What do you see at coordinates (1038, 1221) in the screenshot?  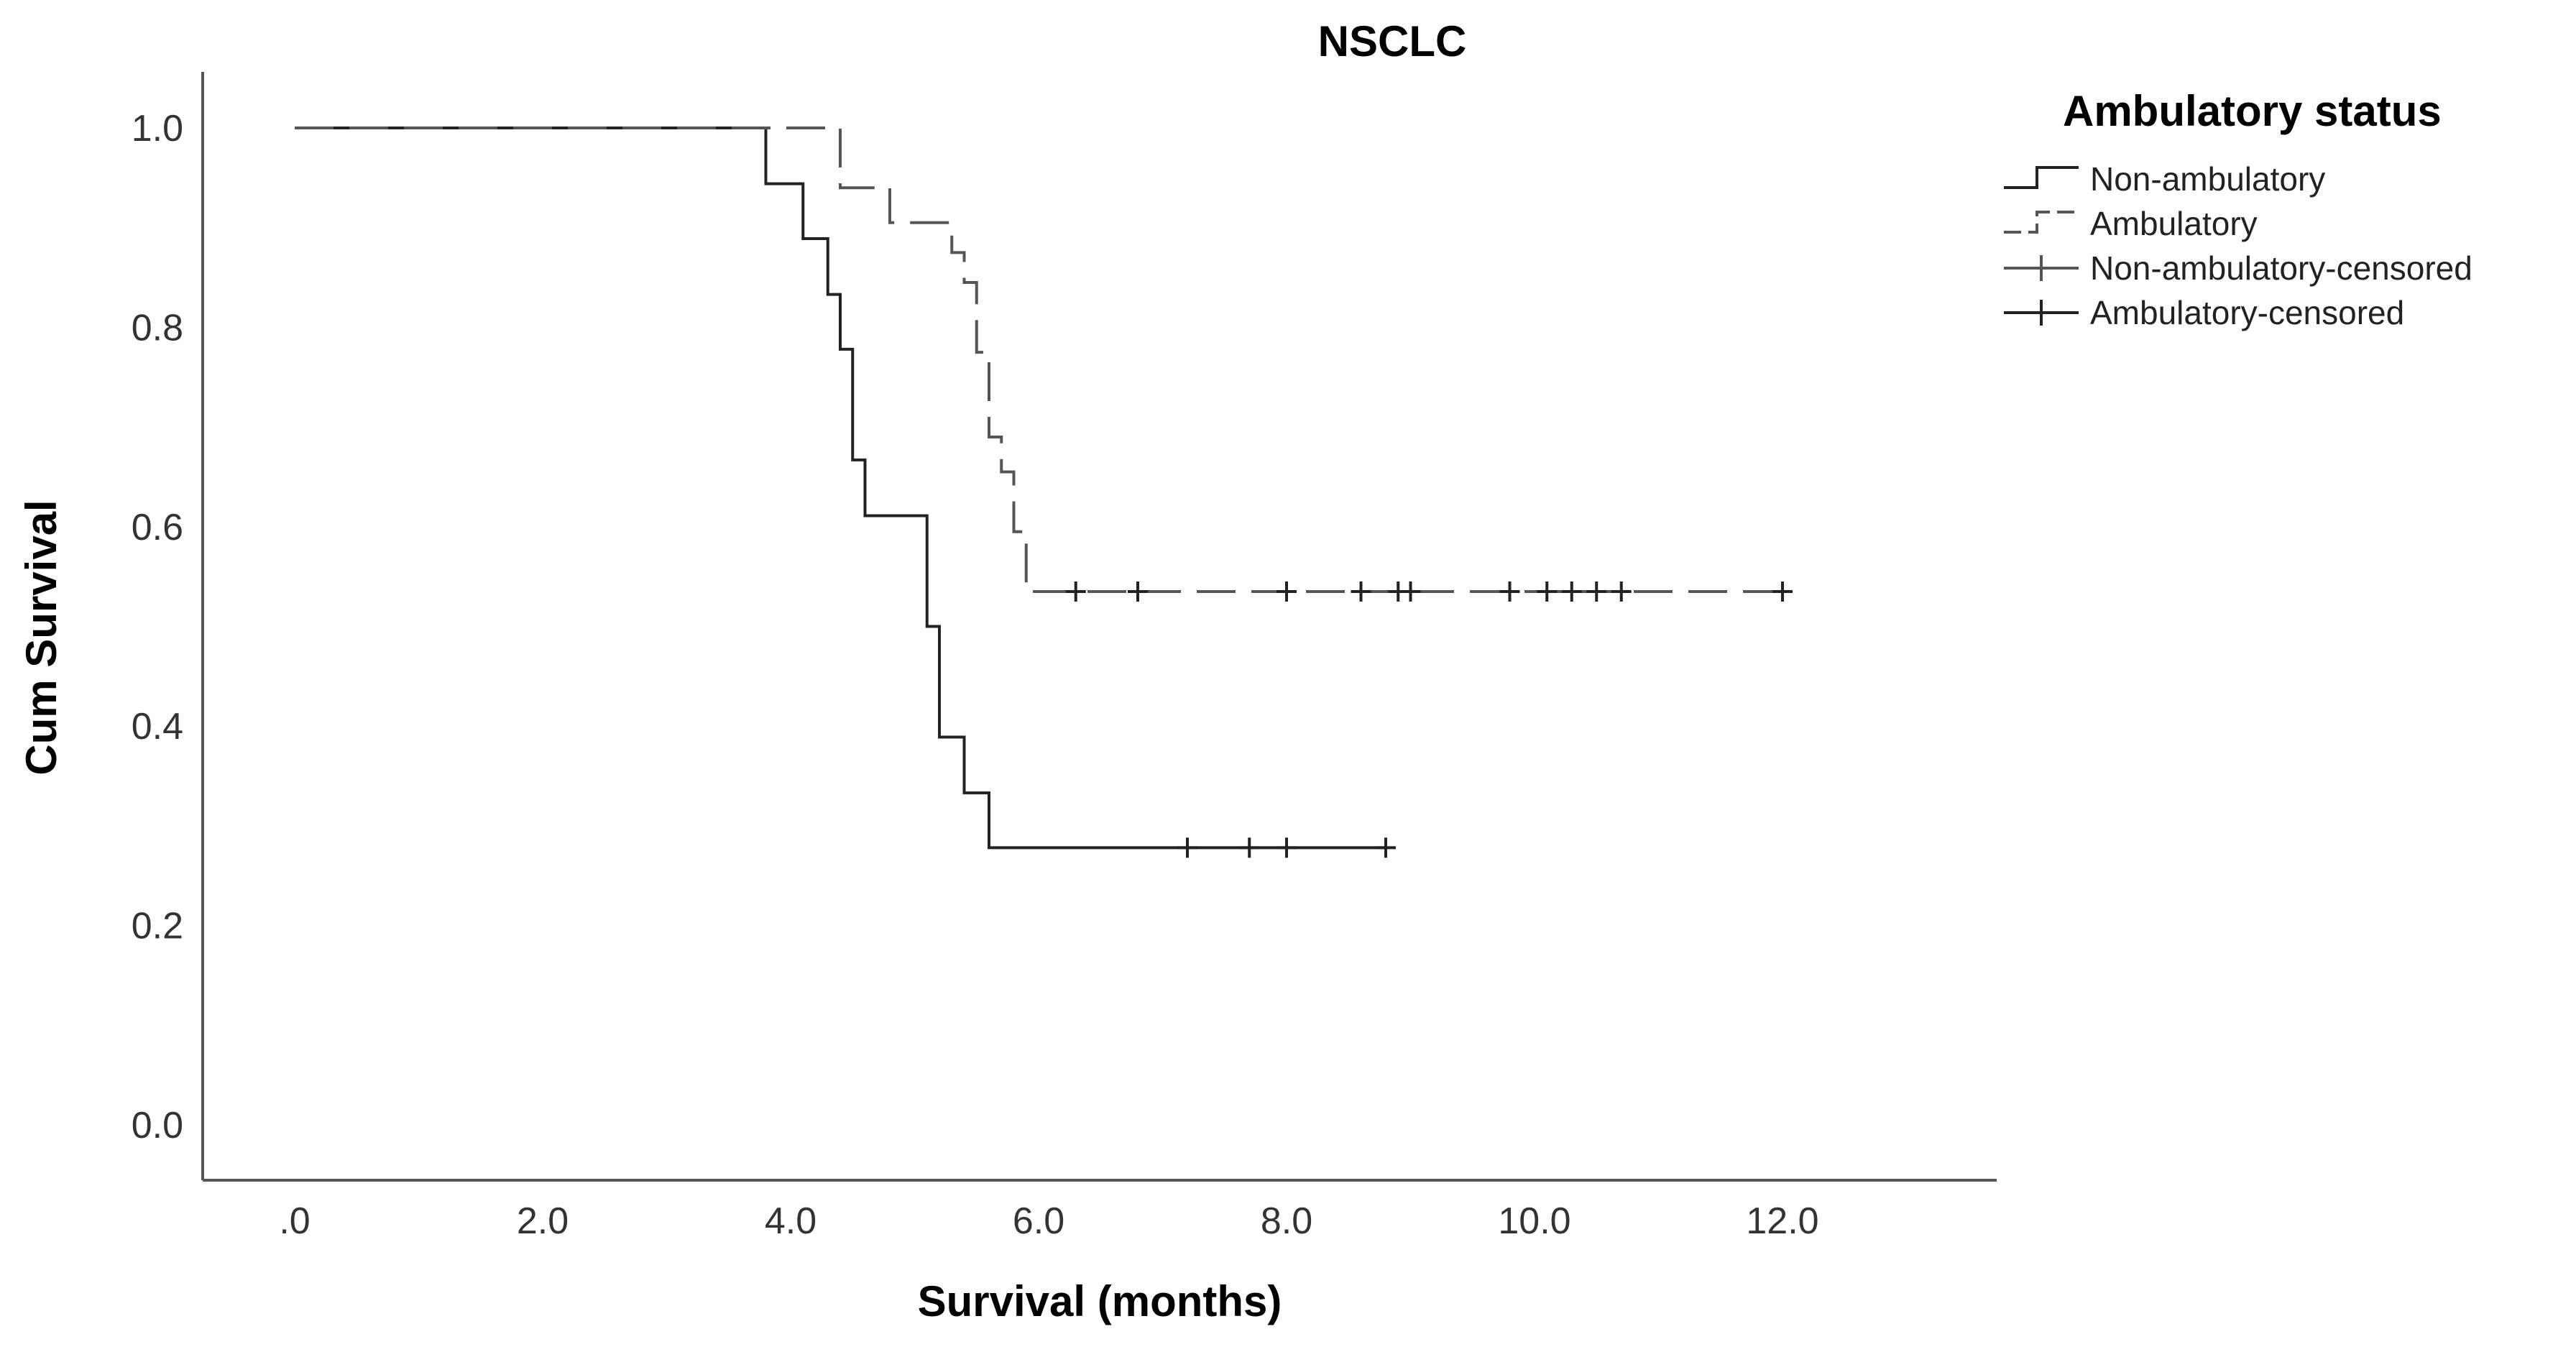 I see `x-tick-label: 6.0` at bounding box center [1038, 1221].